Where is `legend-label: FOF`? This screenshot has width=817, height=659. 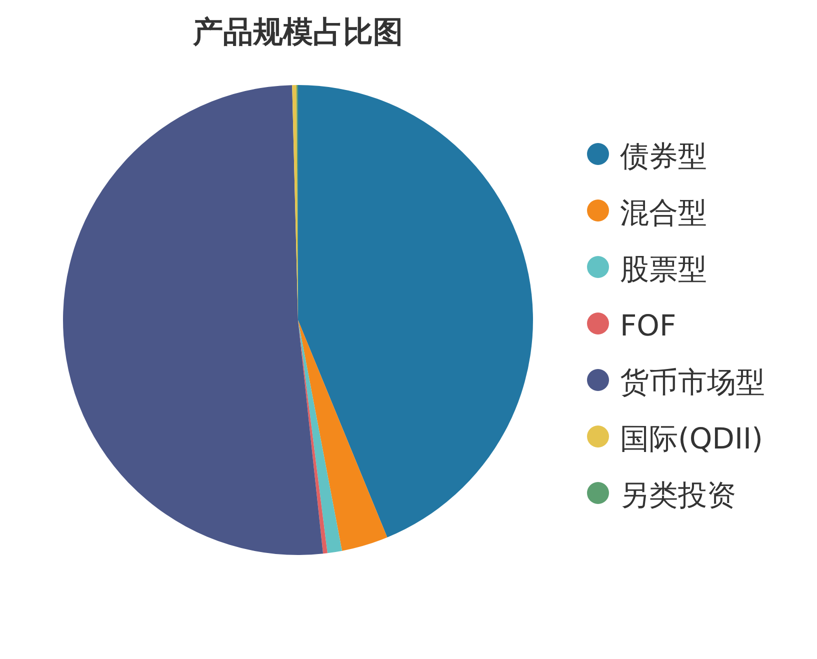
legend-label: FOF is located at coordinates (648, 325).